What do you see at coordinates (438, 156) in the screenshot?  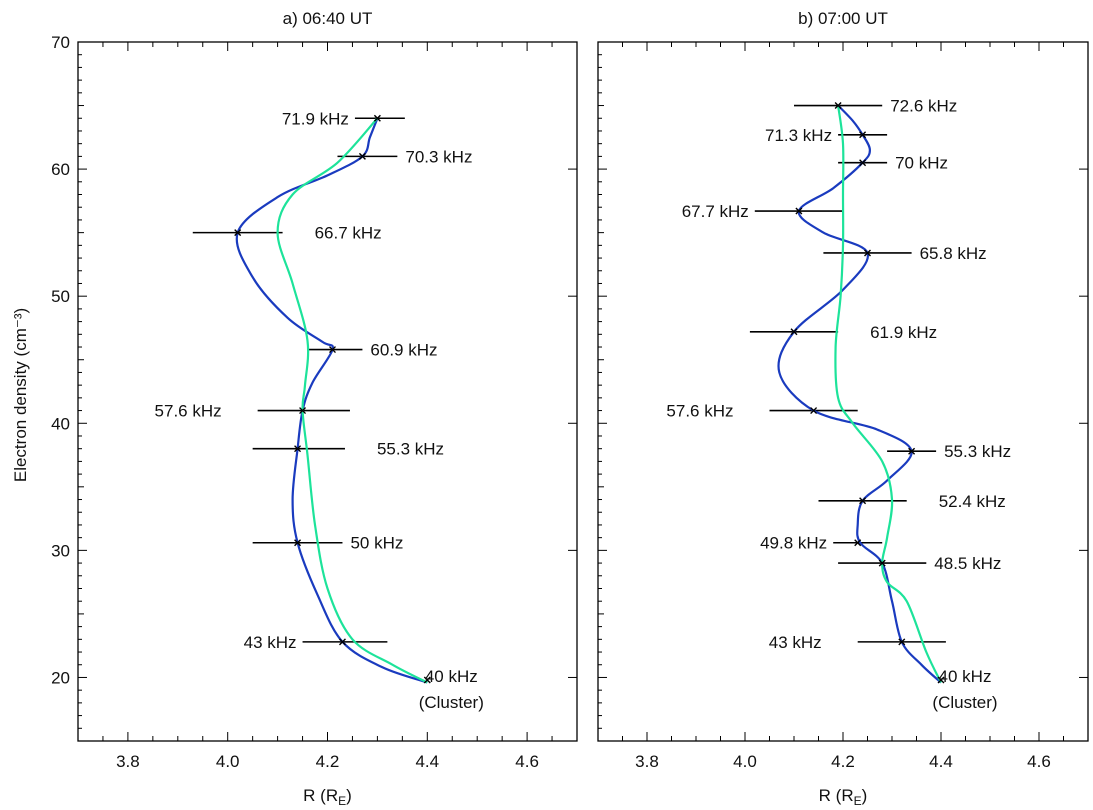 I see `data-label: 70.3 kHz` at bounding box center [438, 156].